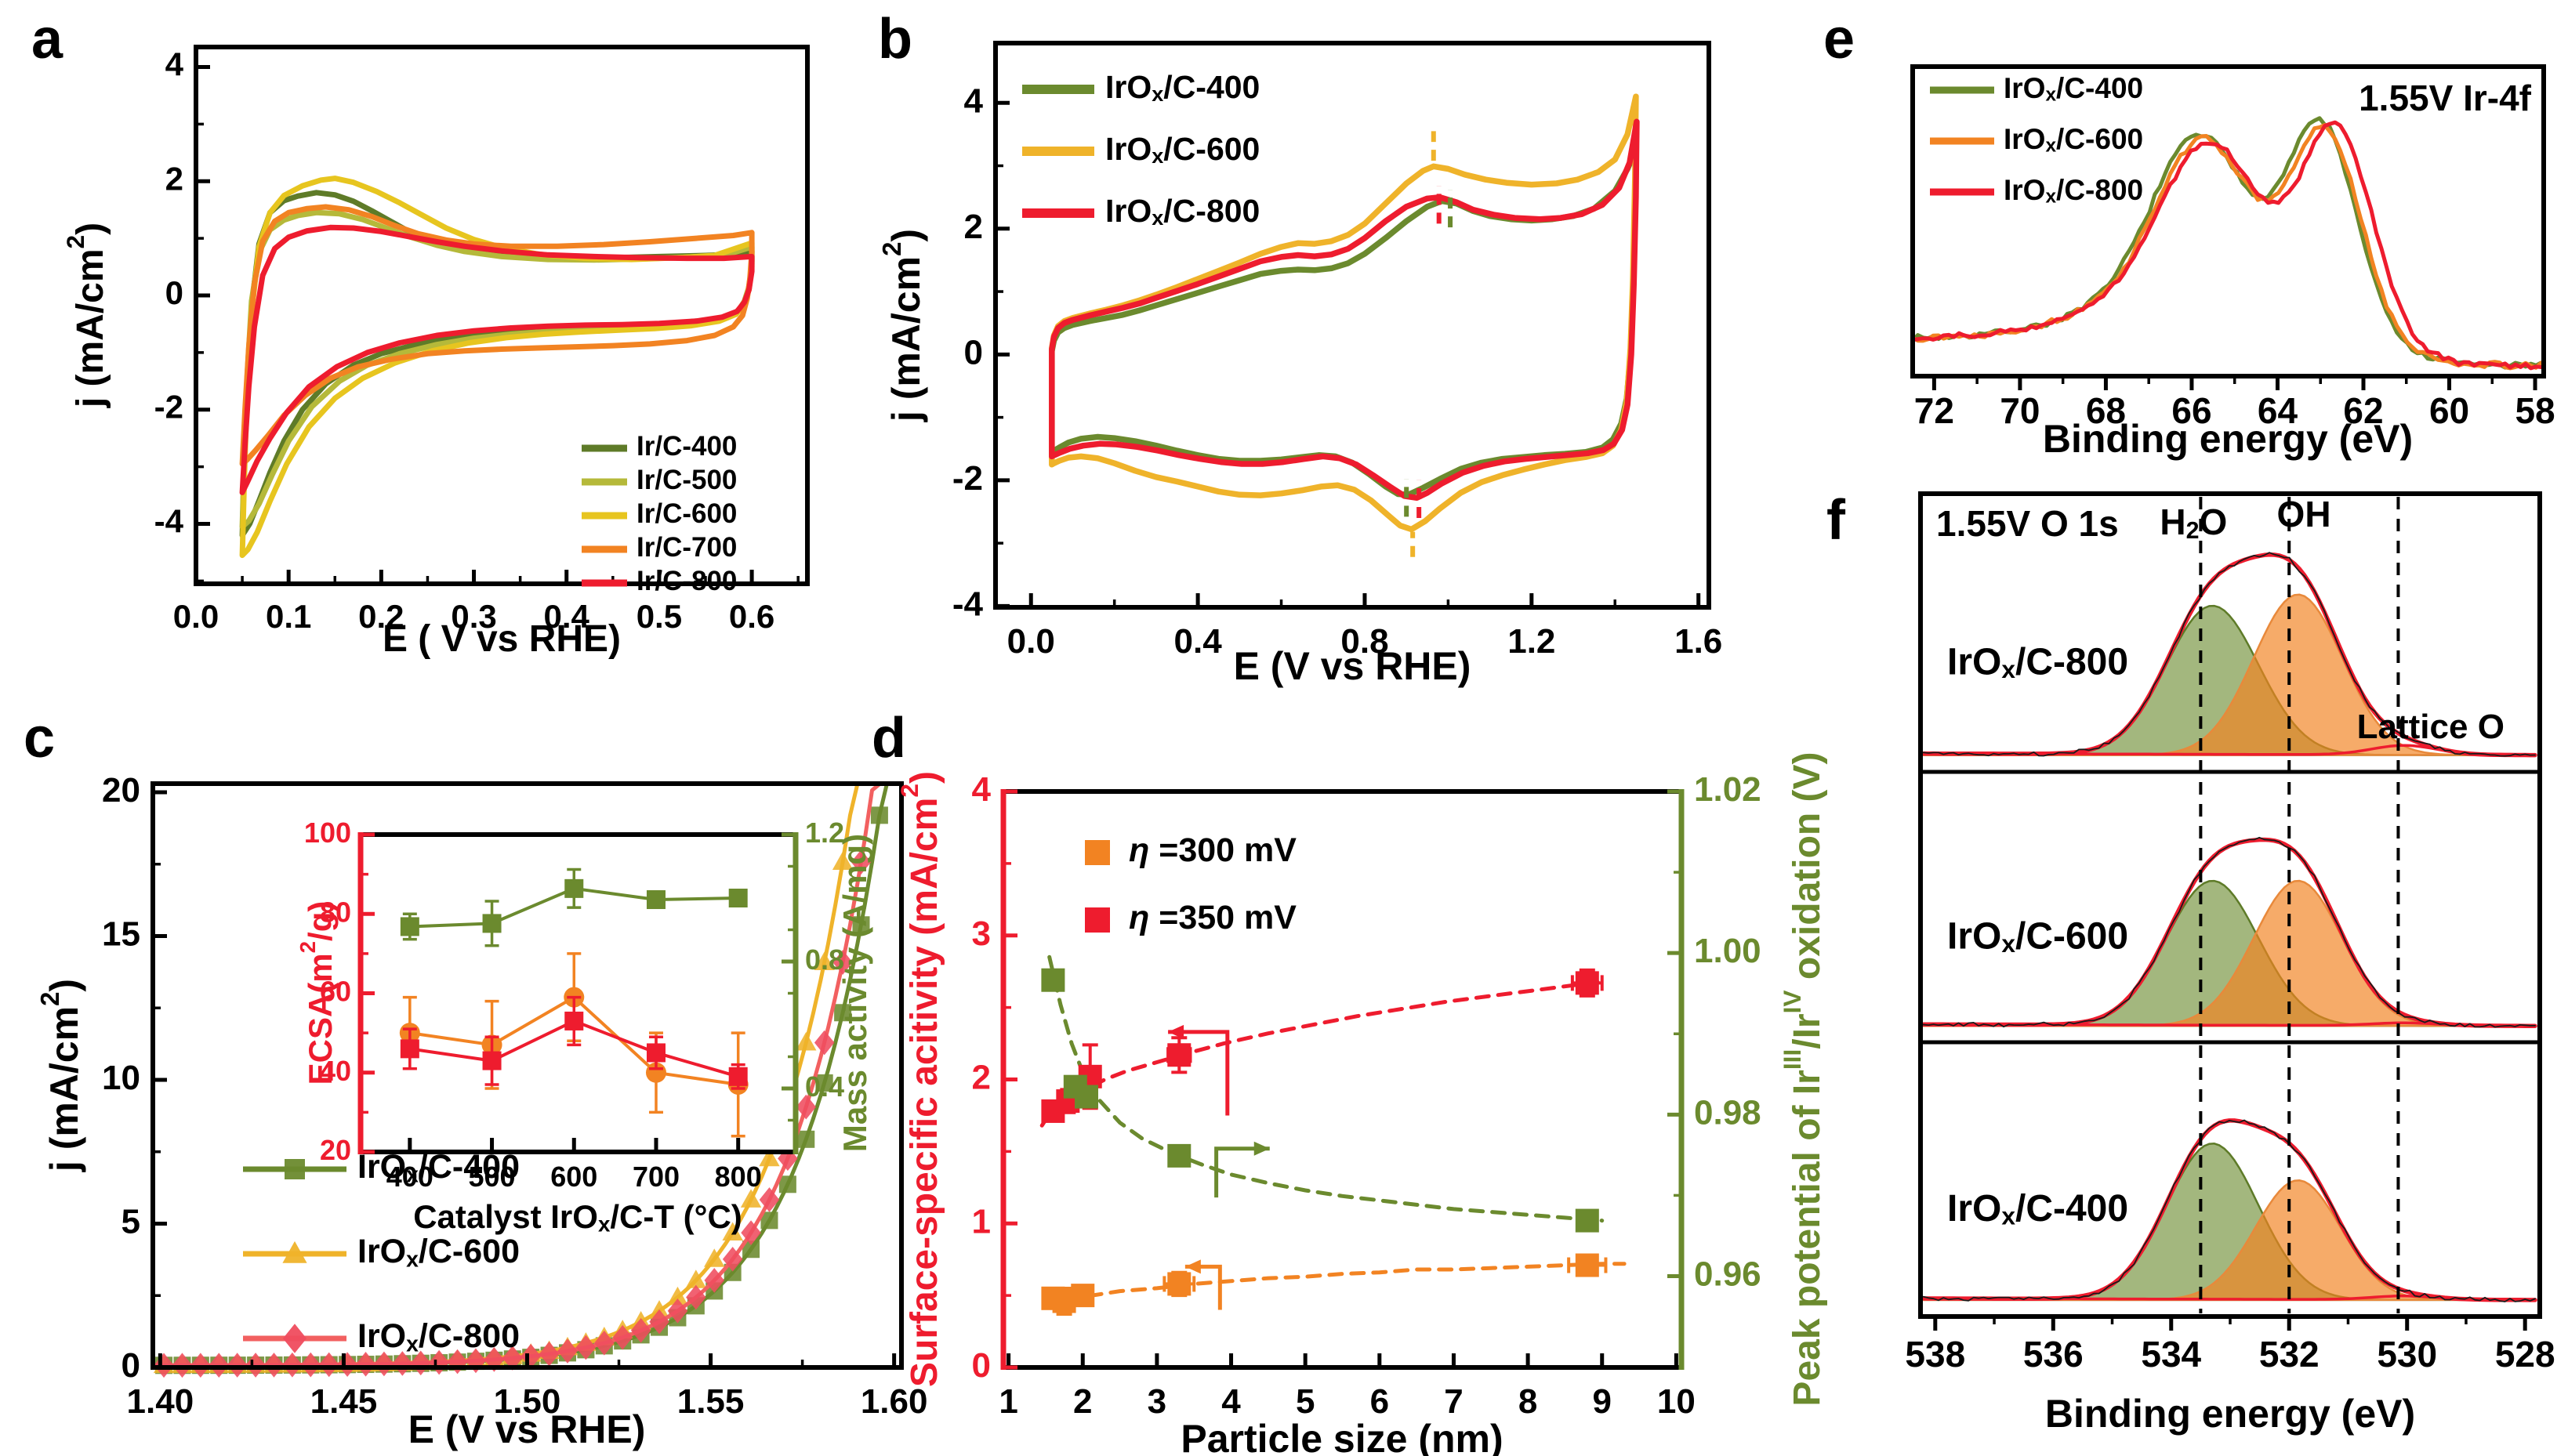 This screenshot has width=2568, height=1456. Describe the element at coordinates (973, 226) in the screenshot. I see `panel-b-ytick: 2` at that location.